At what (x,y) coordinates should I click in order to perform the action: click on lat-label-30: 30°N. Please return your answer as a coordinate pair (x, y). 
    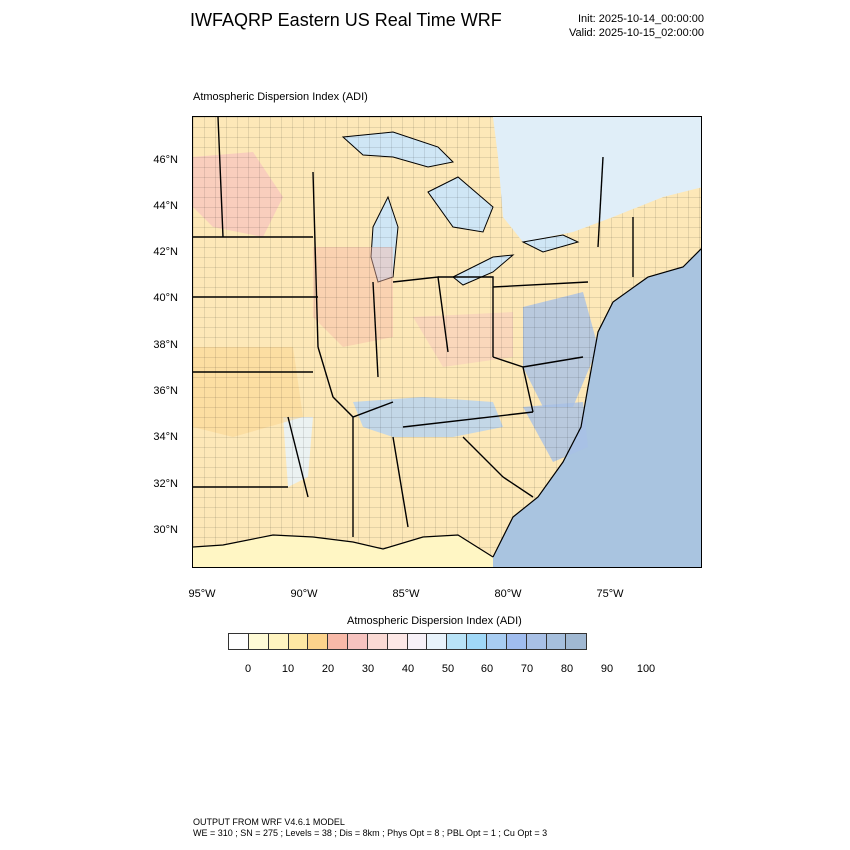
    Looking at the image, I should click on (165, 530).